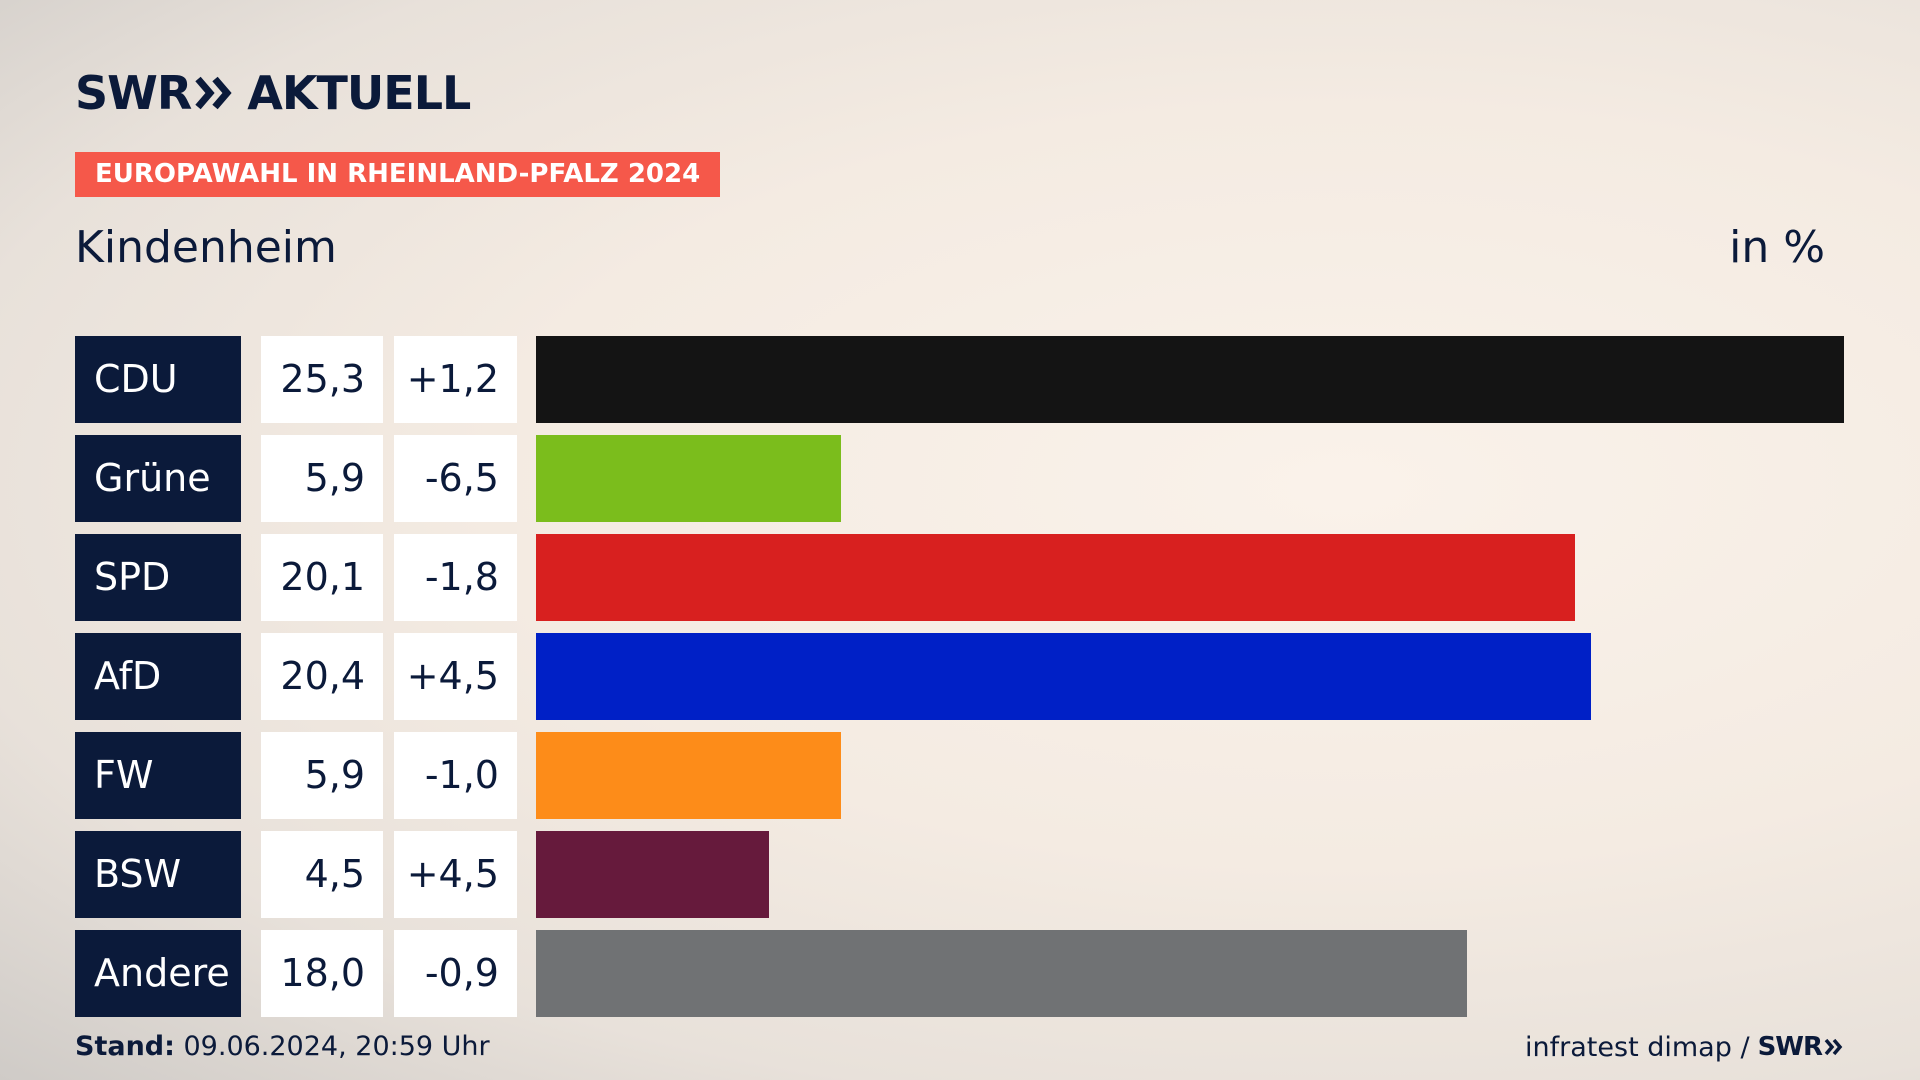 This screenshot has height=1080, width=1920. I want to click on party-label: AfD, so click(158, 676).